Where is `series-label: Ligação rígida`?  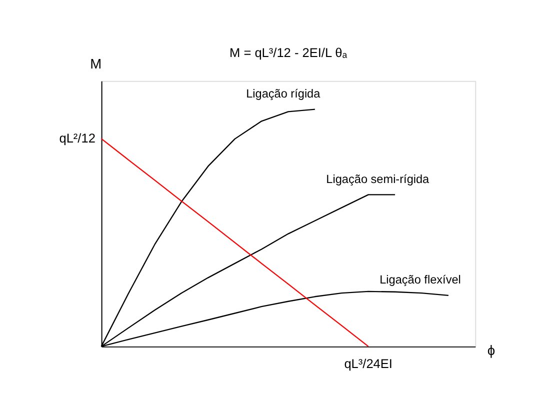 series-label: Ligação rígida is located at coordinates (283, 93).